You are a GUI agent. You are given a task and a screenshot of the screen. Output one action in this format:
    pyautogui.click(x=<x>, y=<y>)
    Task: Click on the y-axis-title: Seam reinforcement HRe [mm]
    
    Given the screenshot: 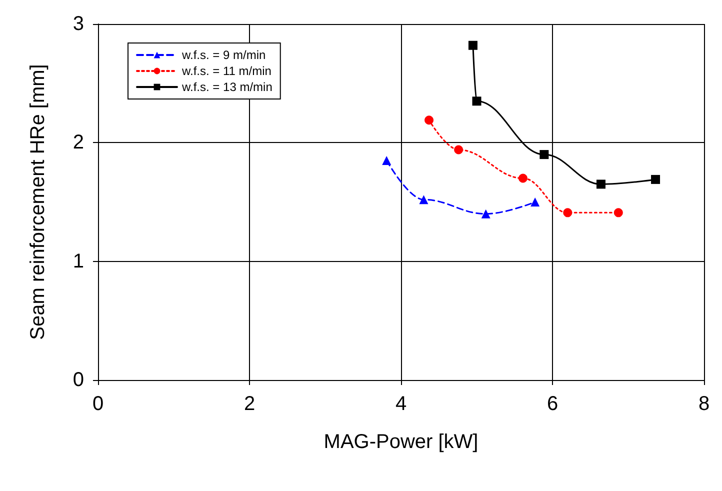 What is the action you would take?
    pyautogui.click(x=38, y=202)
    